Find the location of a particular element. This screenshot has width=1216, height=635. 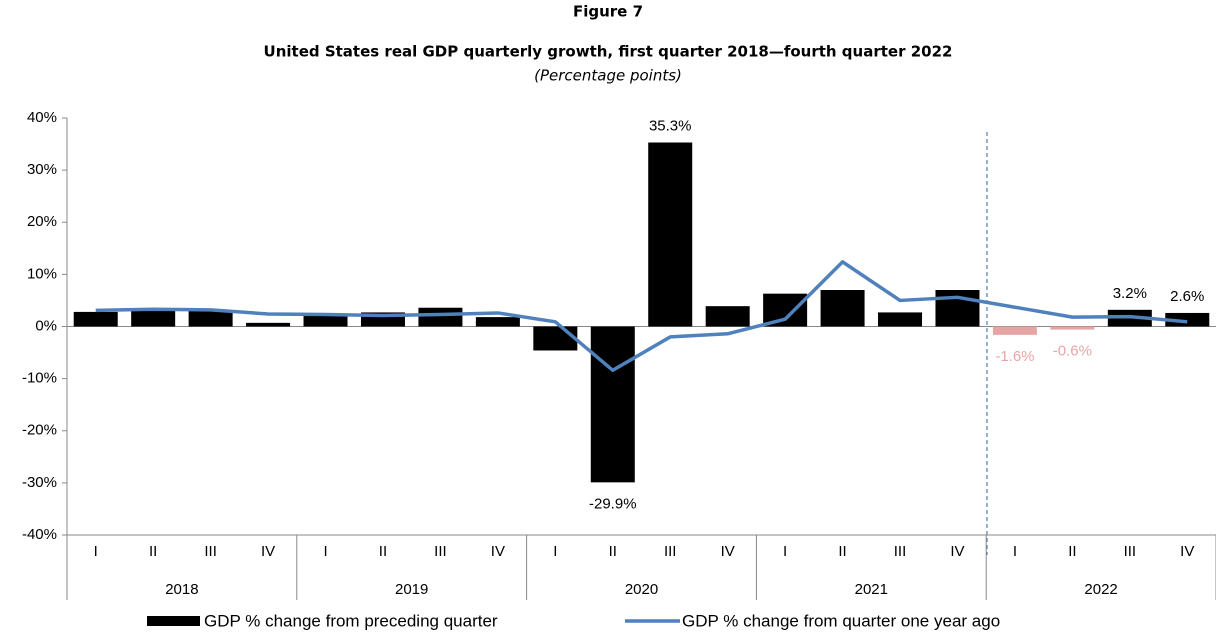

group-label: 2019 is located at coordinates (411, 589).